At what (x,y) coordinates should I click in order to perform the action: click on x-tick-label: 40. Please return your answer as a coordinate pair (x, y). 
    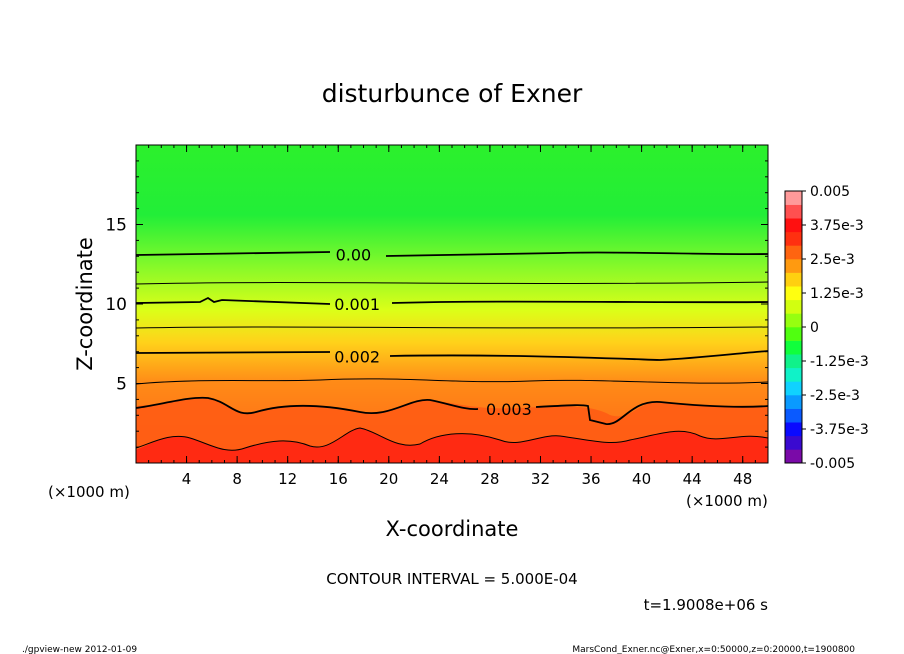
    Looking at the image, I should click on (641, 479).